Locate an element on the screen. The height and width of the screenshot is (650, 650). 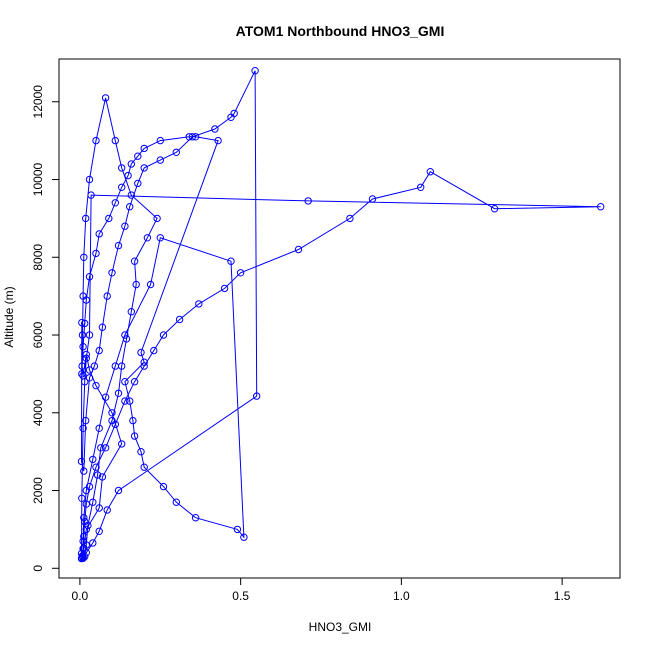
chart-title: ATOM1 Northbound HNO3_GMI is located at coordinates (340, 31).